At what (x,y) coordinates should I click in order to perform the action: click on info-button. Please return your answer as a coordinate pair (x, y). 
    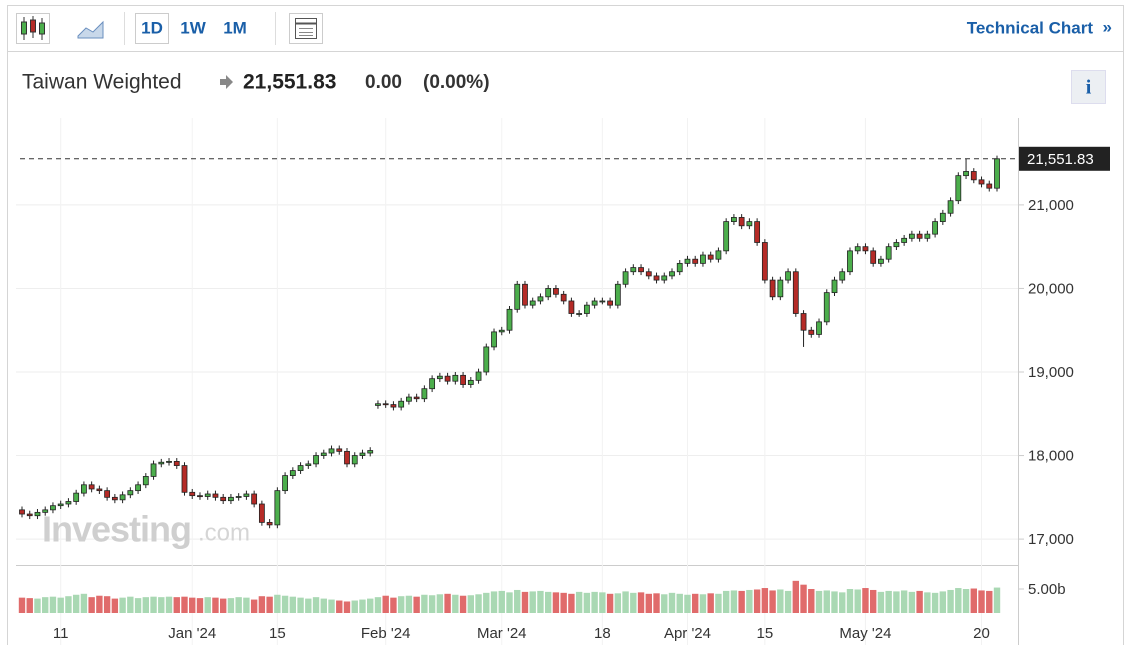
    Looking at the image, I should click on (1088, 87).